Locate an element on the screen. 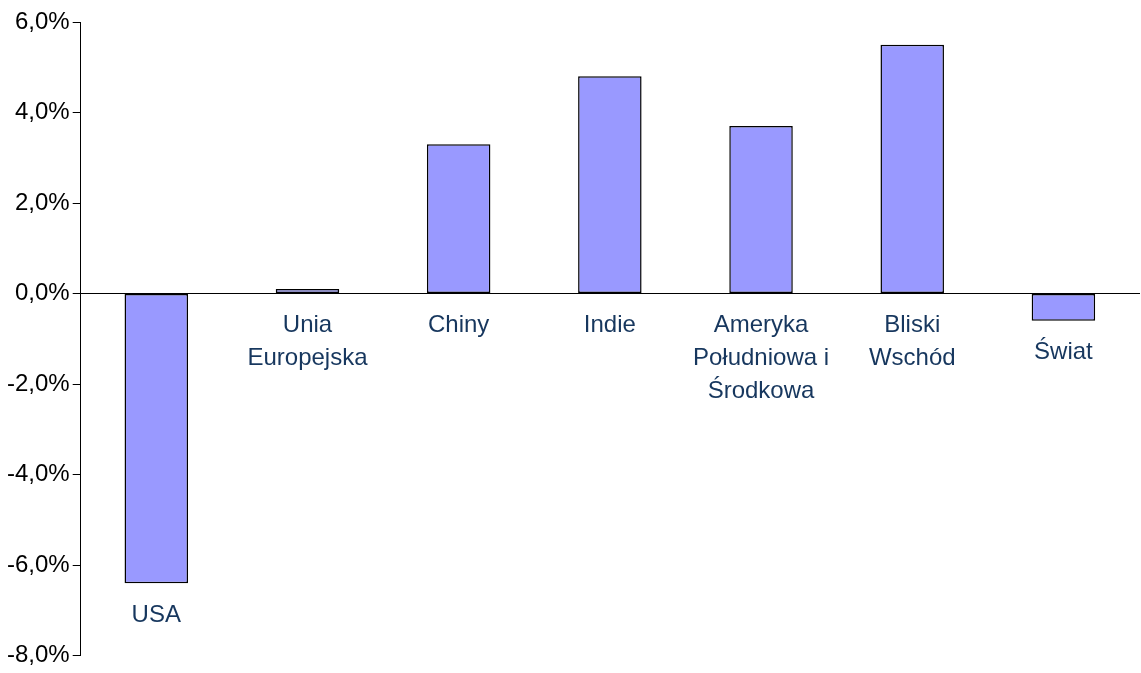  y-tick-label: -4,0% is located at coordinates (38, 473).